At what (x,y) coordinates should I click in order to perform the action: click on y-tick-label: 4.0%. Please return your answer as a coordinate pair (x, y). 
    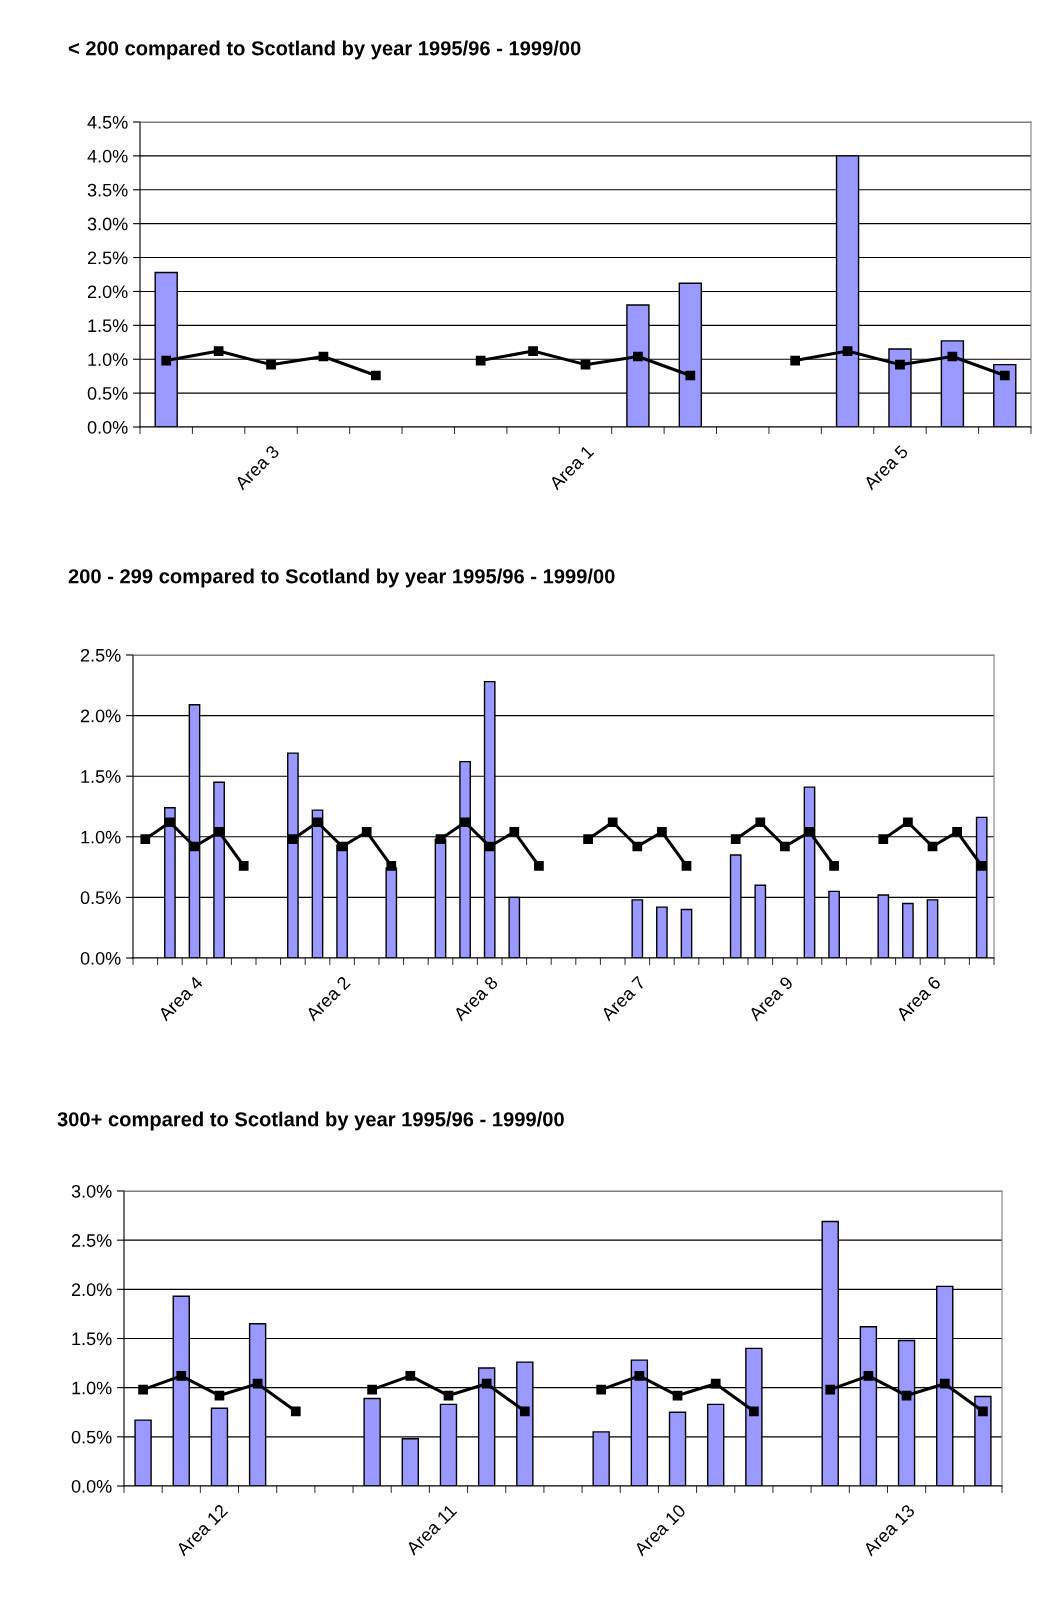
    Looking at the image, I should click on (107, 156).